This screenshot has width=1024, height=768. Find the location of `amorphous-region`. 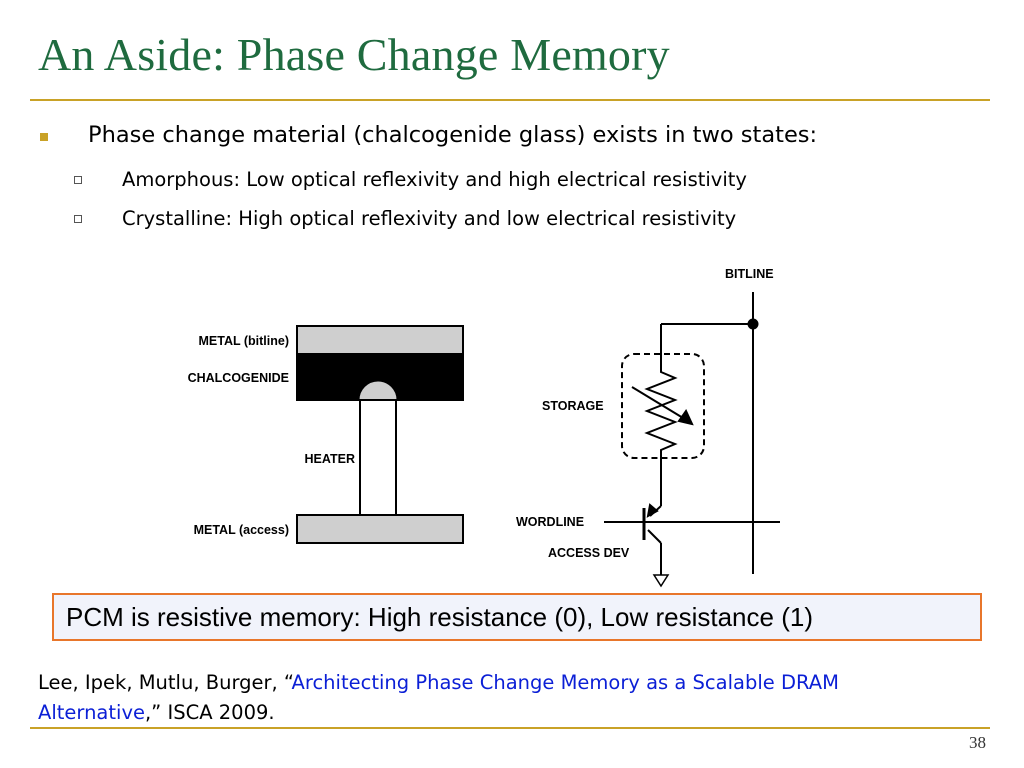

amorphous-region is located at coordinates (378, 391).